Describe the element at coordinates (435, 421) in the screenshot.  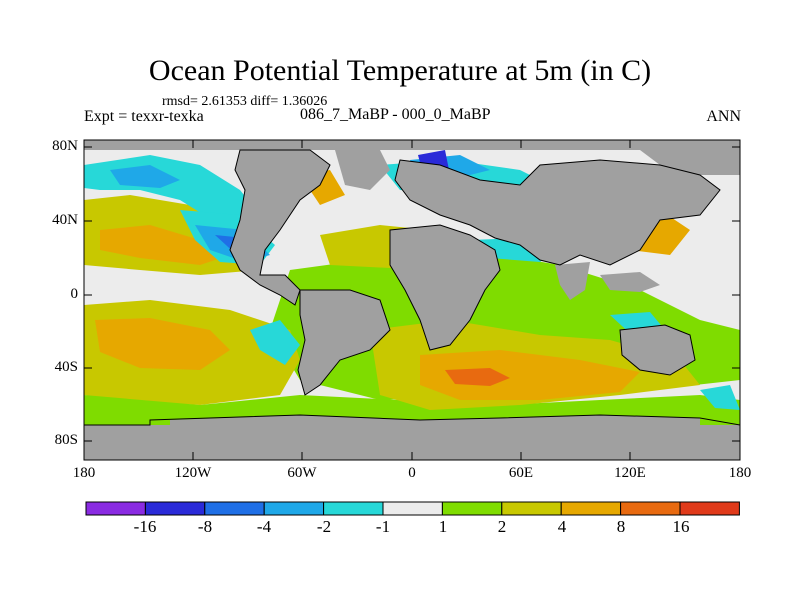
I see `land-pacific-island` at that location.